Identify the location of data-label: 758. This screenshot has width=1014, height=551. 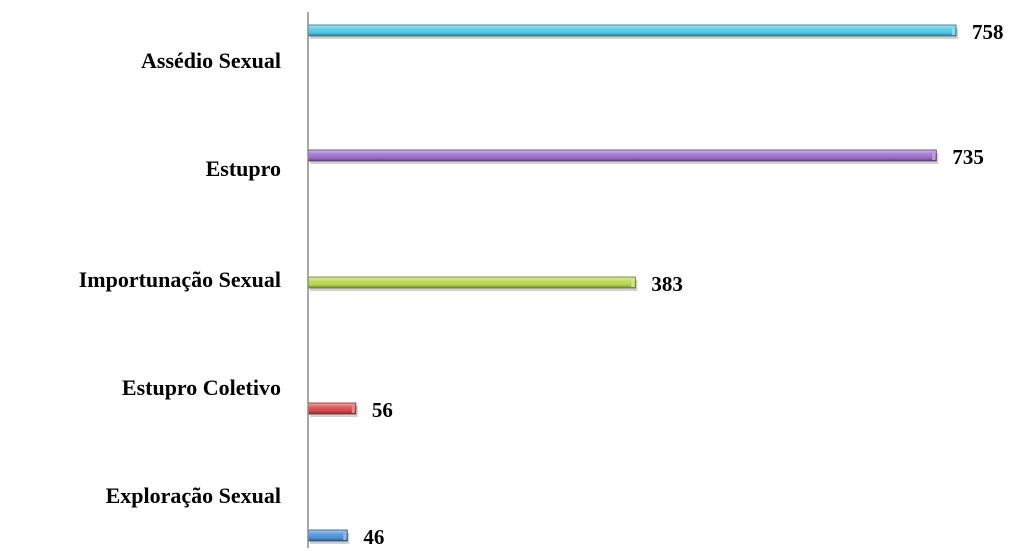
(988, 32).